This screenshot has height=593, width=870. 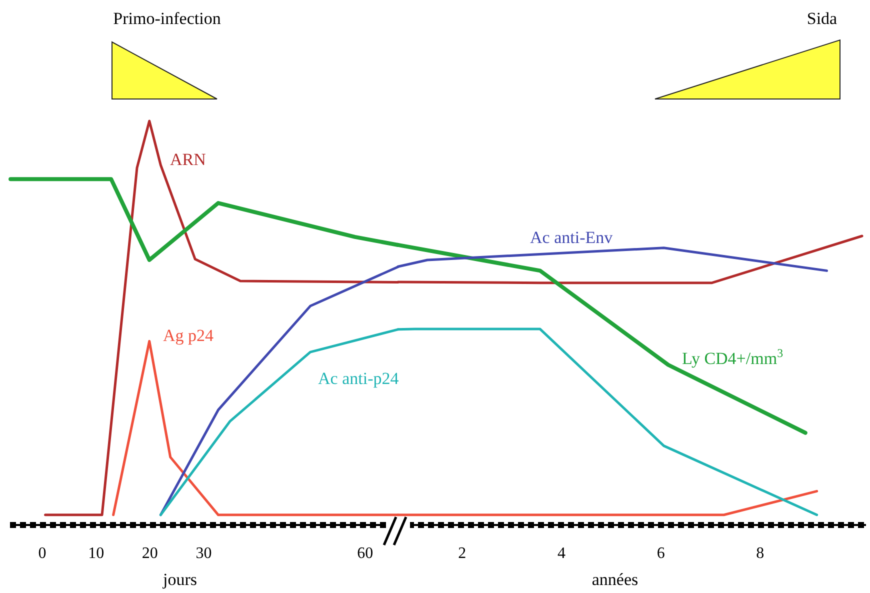 What do you see at coordinates (179, 579) in the screenshot?
I see `x-axis-title: jours` at bounding box center [179, 579].